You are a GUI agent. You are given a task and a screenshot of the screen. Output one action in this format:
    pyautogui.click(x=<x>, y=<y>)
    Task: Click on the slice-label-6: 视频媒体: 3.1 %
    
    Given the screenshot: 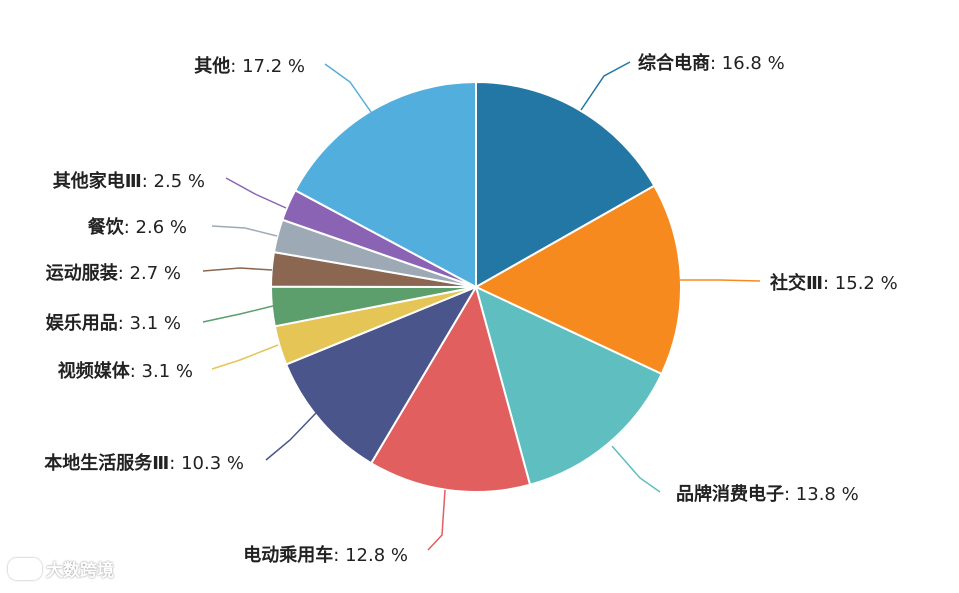 What is the action you would take?
    pyautogui.click(x=125, y=371)
    